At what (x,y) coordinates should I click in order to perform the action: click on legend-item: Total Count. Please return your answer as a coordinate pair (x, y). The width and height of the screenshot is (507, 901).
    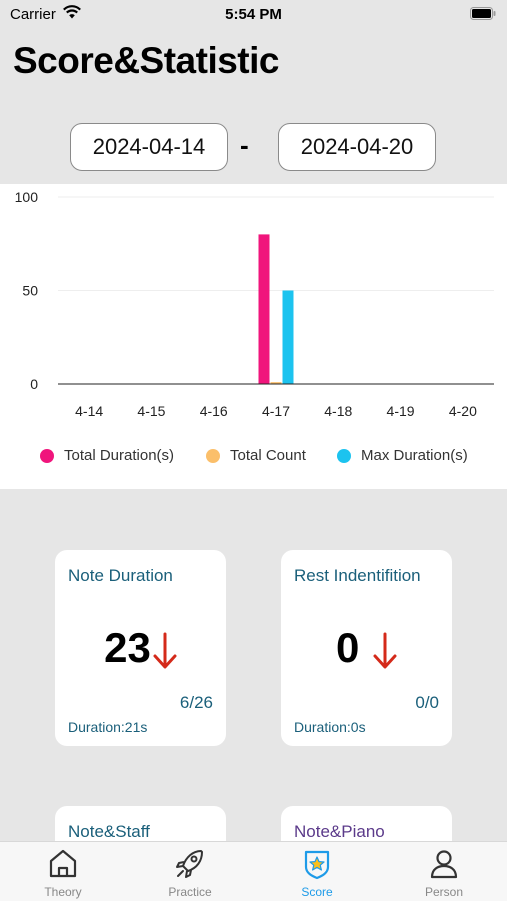
    Looking at the image, I should click on (256, 456).